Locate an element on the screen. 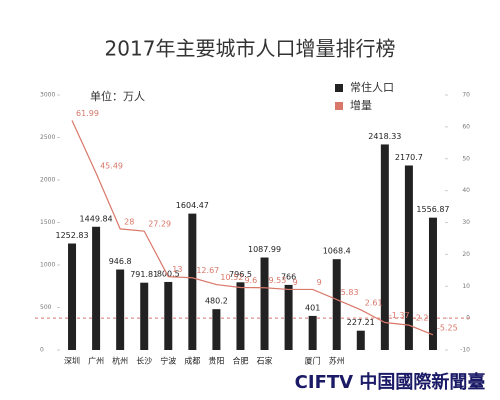 The width and height of the screenshot is (500, 400). y2-tick-label: 10 is located at coordinates (466, 286).